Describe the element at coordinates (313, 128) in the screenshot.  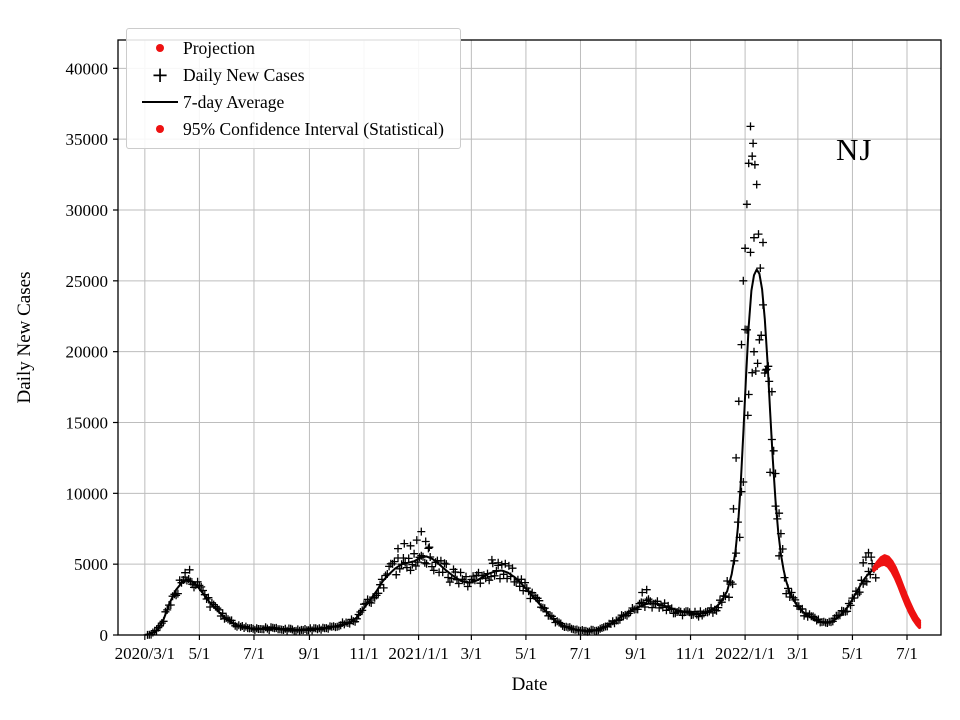
I see `legend-label-confidence-interval: 95% Confidence Interval (Statistical)` at that location.